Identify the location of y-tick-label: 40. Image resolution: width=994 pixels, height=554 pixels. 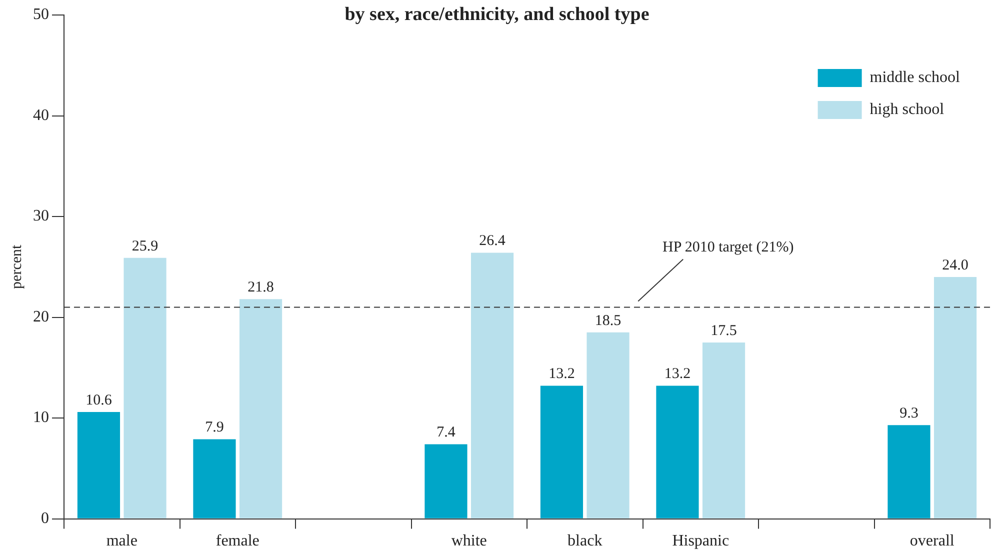
(41, 115).